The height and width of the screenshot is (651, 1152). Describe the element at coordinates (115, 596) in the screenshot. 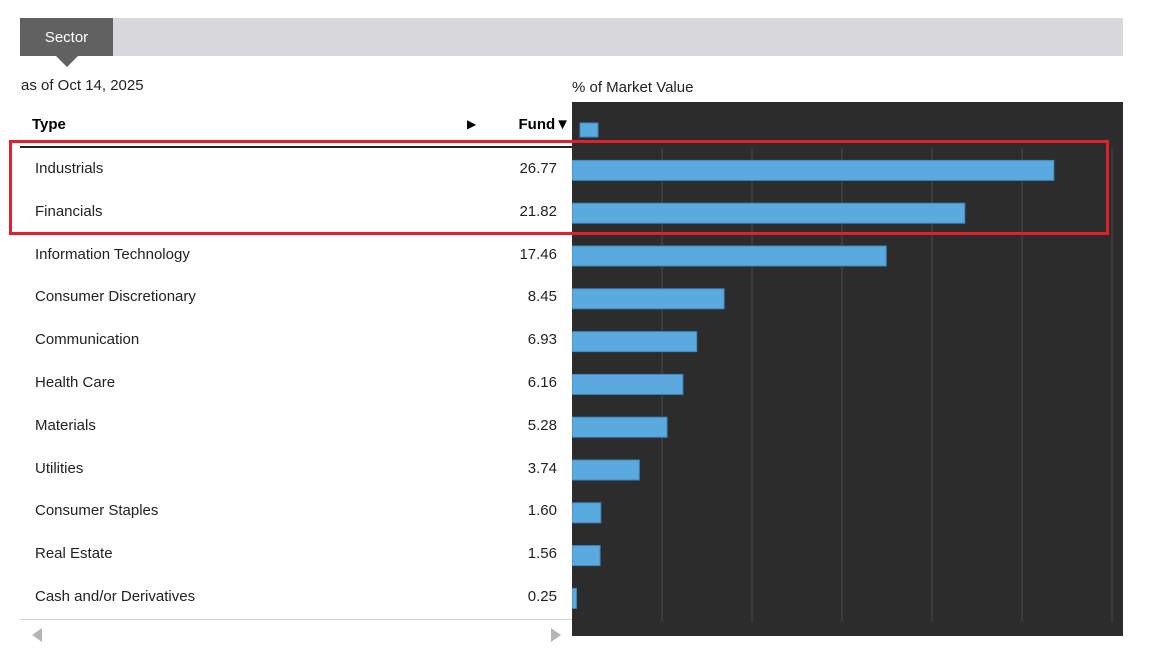

I see `row-name: Cash and/or Derivatives` at that location.